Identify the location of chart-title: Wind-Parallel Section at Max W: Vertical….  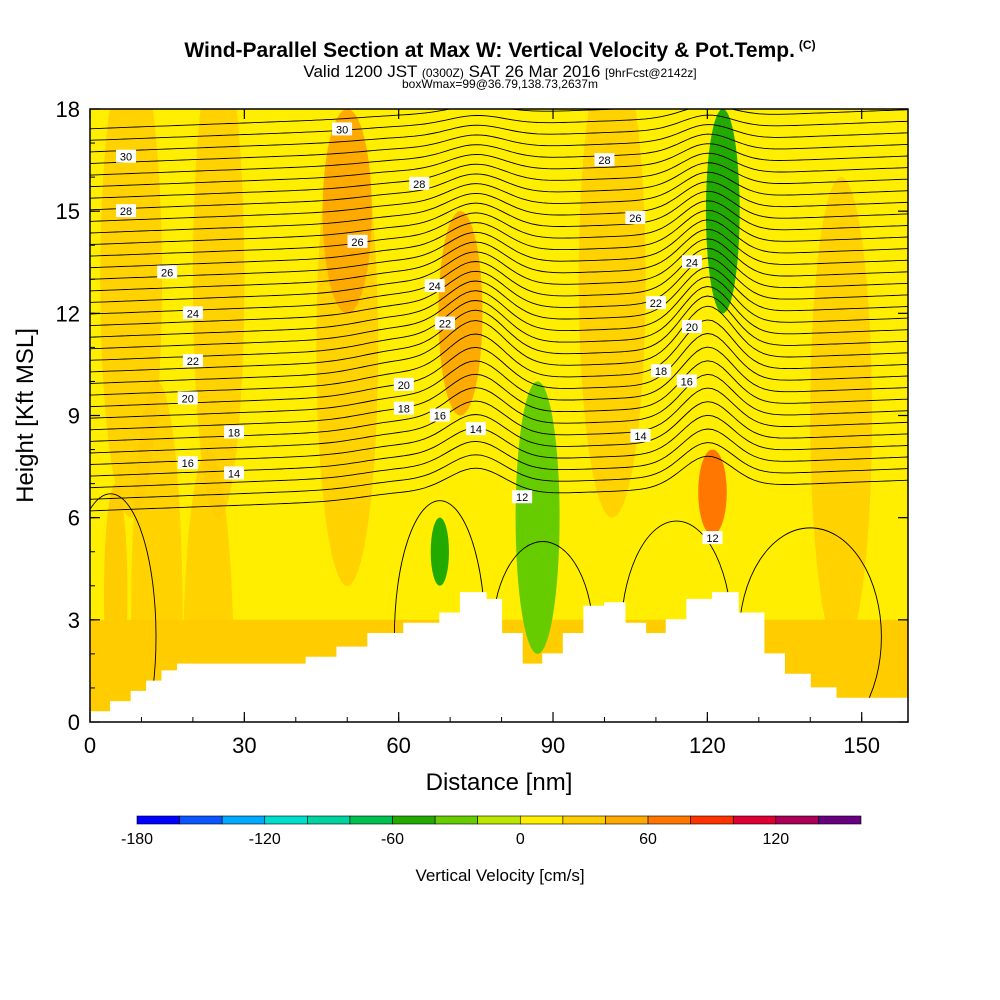
(500, 50).